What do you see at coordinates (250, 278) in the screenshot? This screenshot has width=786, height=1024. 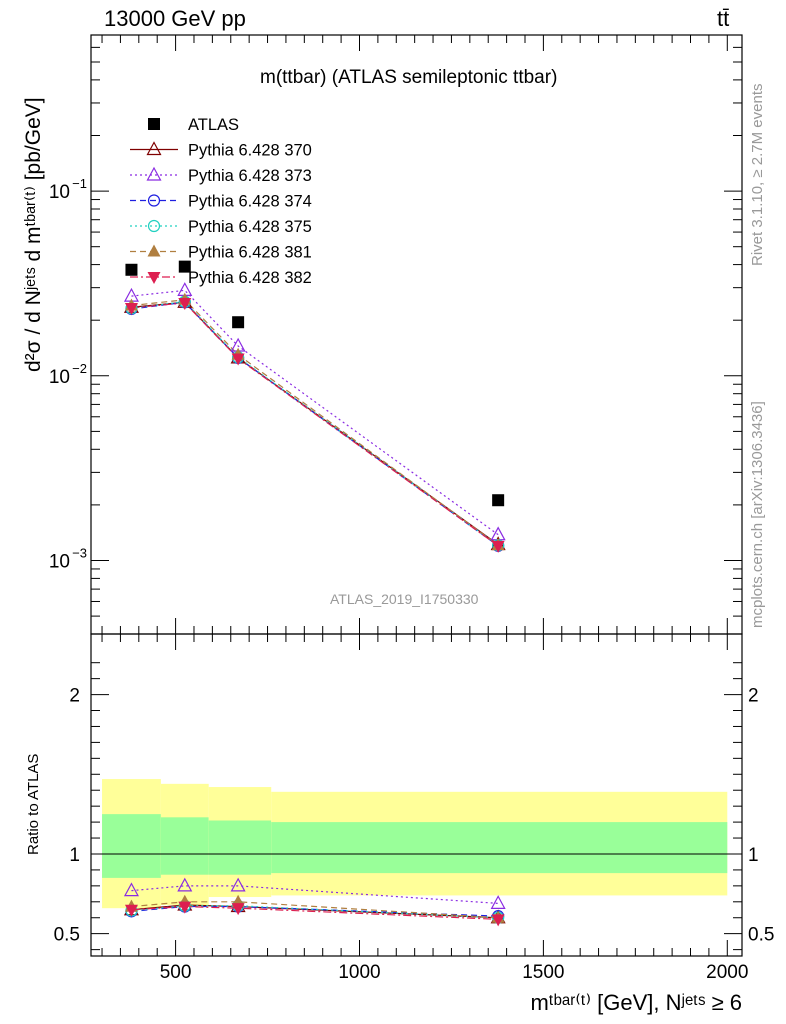 I see `legend-label: Pythia 6.428 382` at bounding box center [250, 278].